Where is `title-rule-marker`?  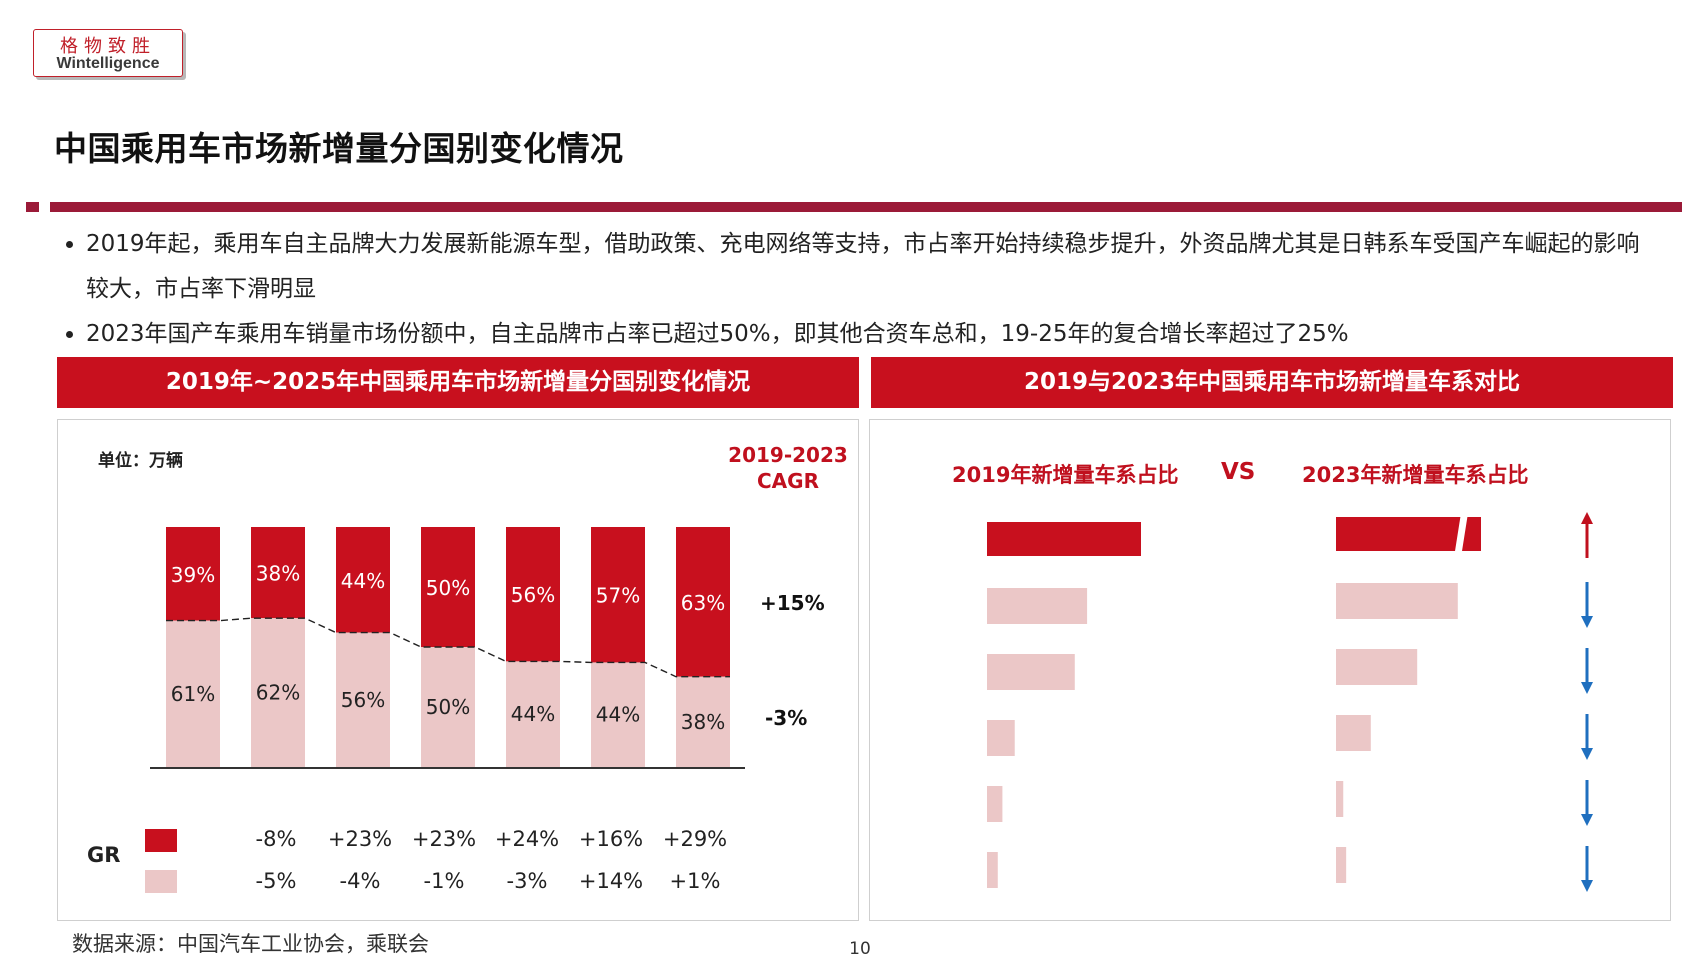 title-rule-marker is located at coordinates (32, 207).